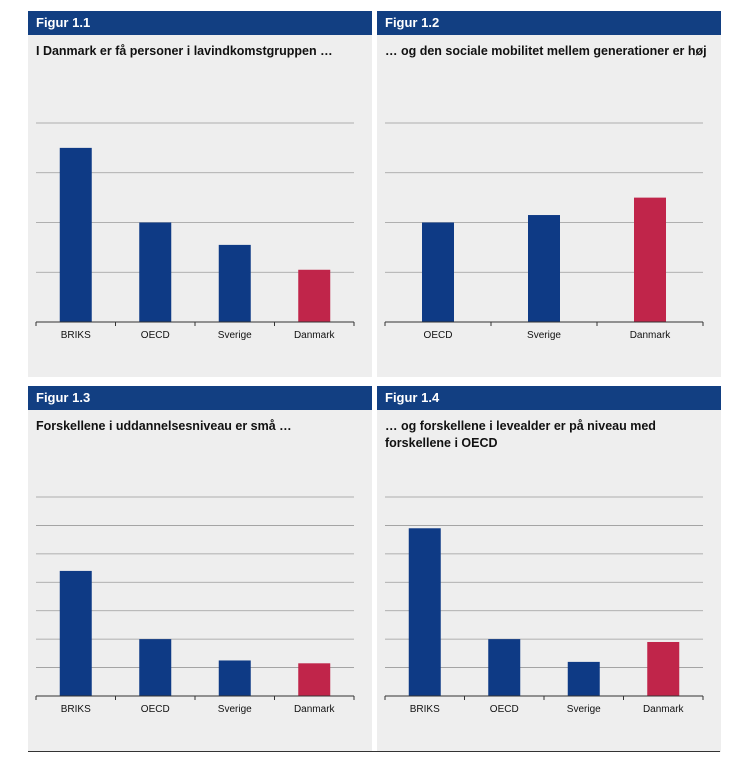 The image size is (748, 759). I want to click on figure-1-2-chart: OECD Sverige Danmark, so click(544, 231).